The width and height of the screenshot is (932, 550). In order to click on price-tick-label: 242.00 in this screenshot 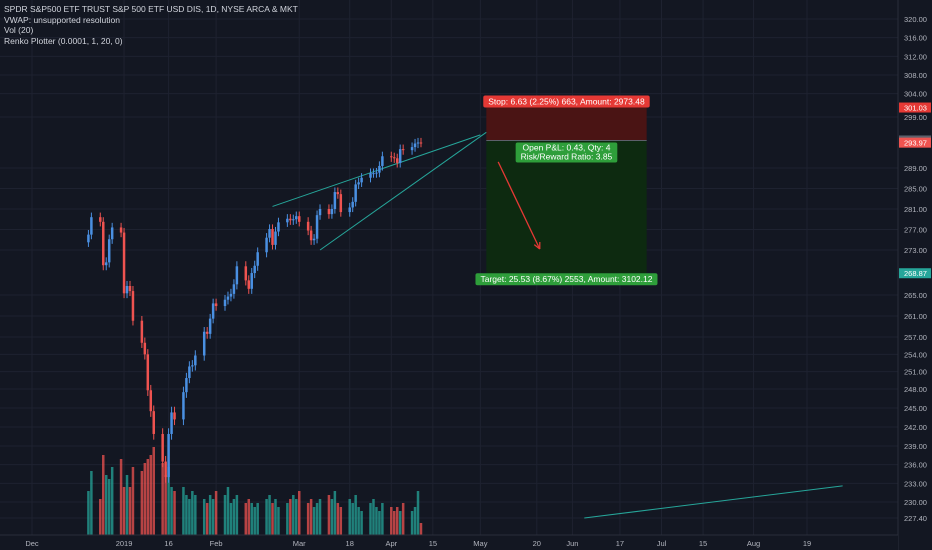, I will do `click(915, 427)`.